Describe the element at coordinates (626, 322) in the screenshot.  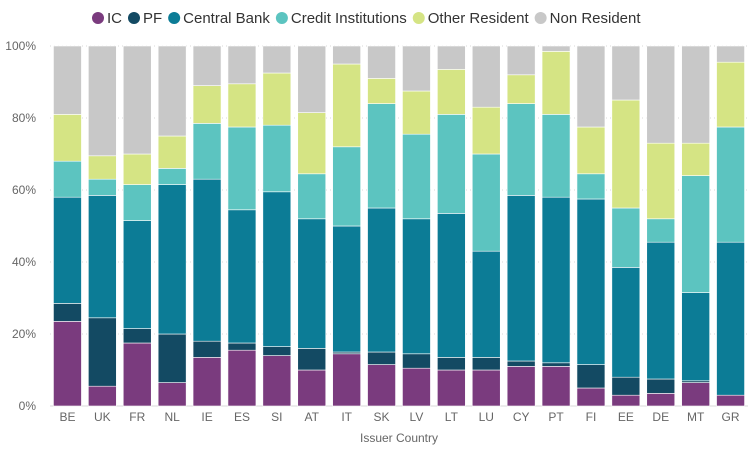
I see `bar-segment-central-bank-ee` at that location.